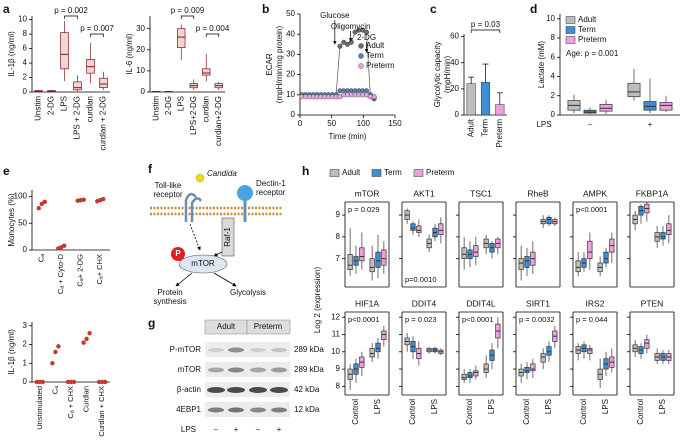  What do you see at coordinates (538, 303) in the screenshot?
I see `panel-title: SIRT1` at bounding box center [538, 303].